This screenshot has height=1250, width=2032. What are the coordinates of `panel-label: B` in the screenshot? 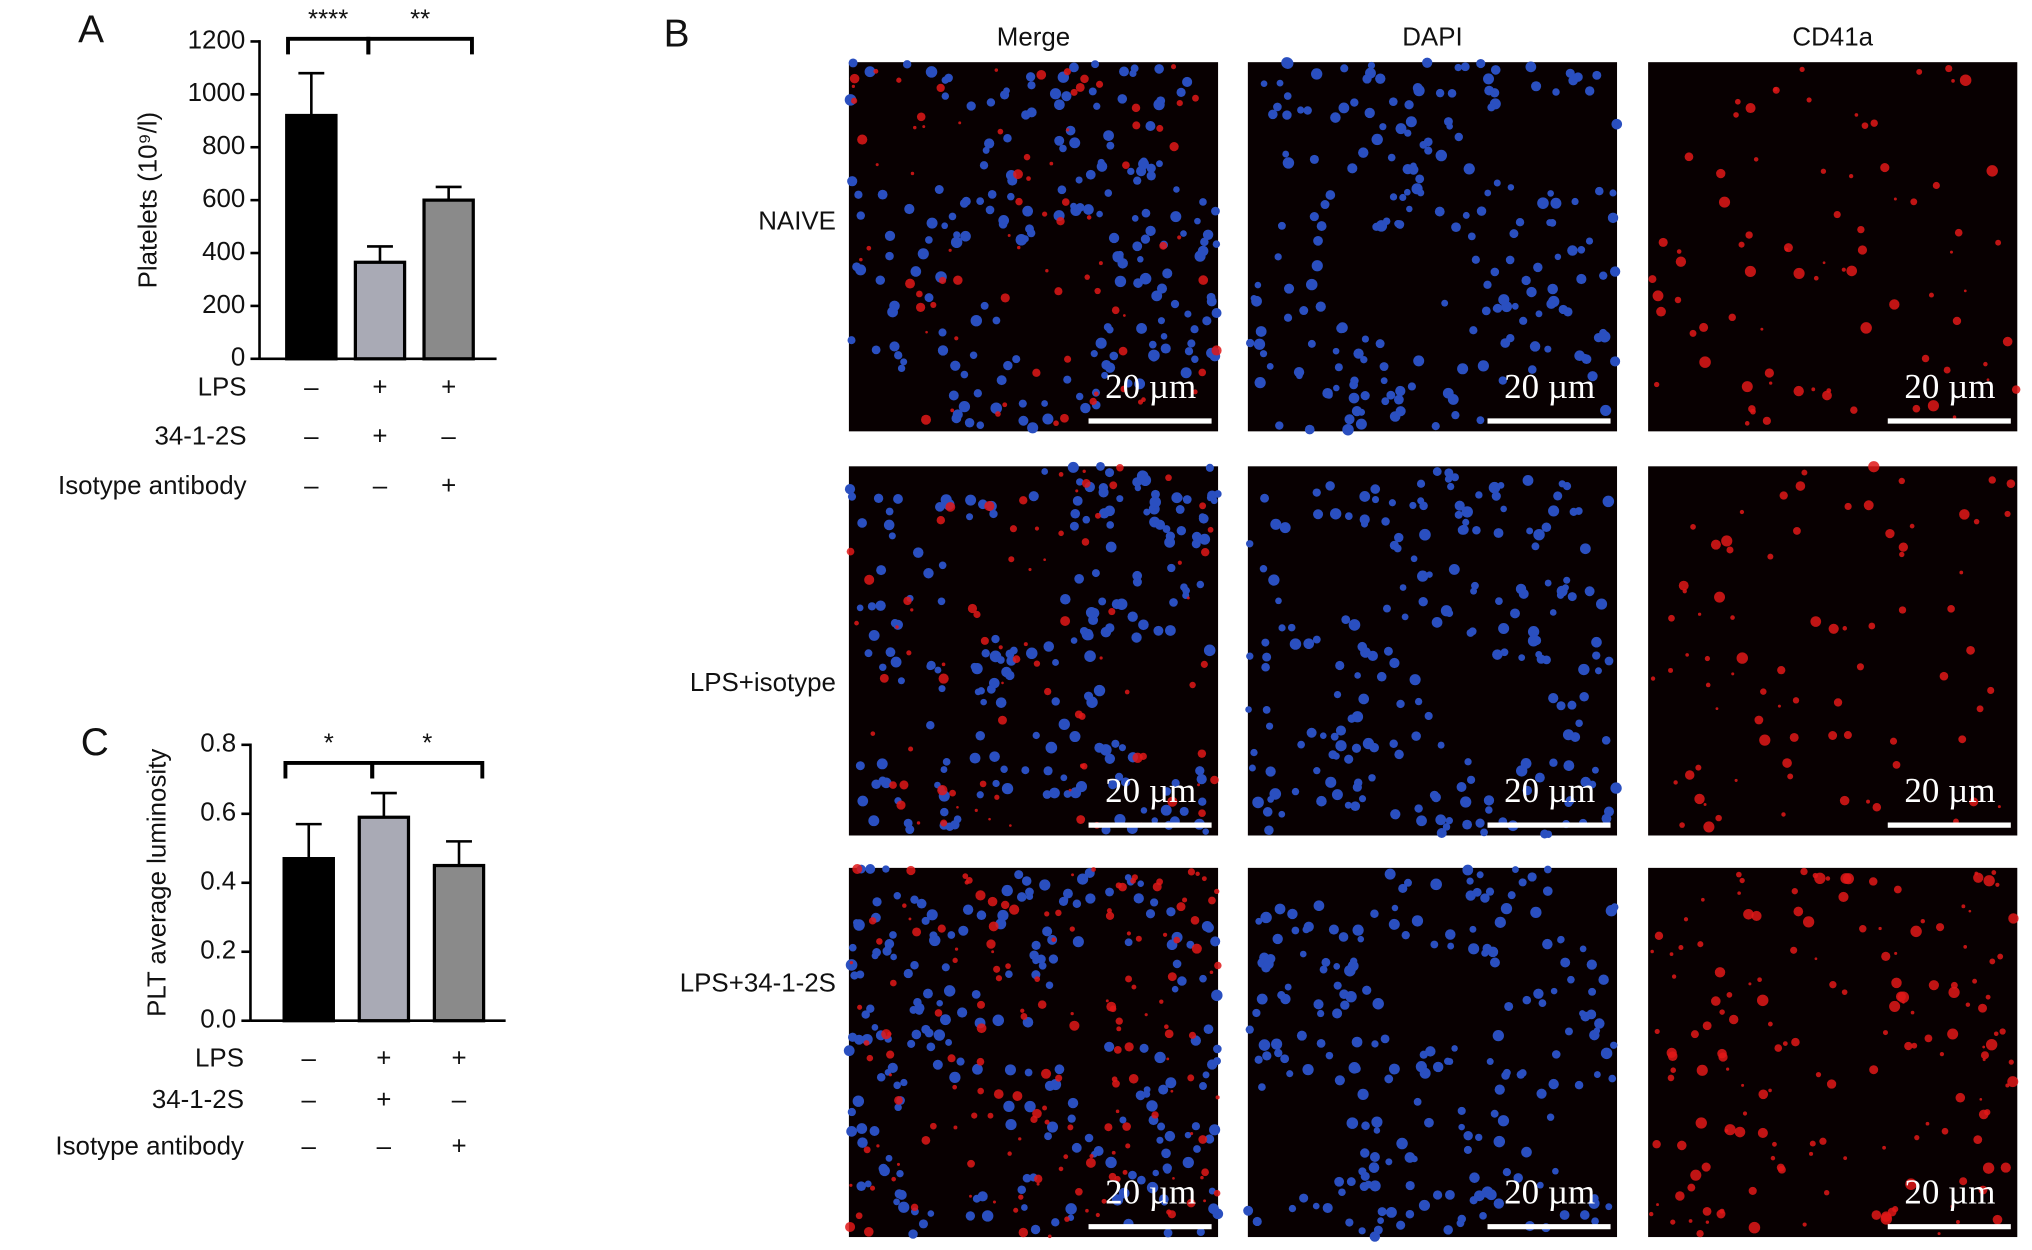 It's located at (677, 34).